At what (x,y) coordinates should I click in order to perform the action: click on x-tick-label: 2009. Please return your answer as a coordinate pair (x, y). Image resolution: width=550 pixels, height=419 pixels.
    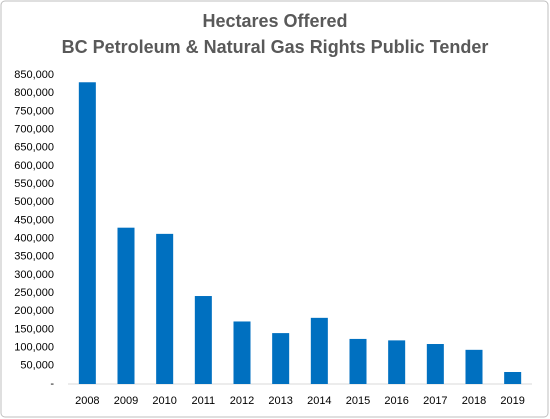
    Looking at the image, I should click on (126, 401).